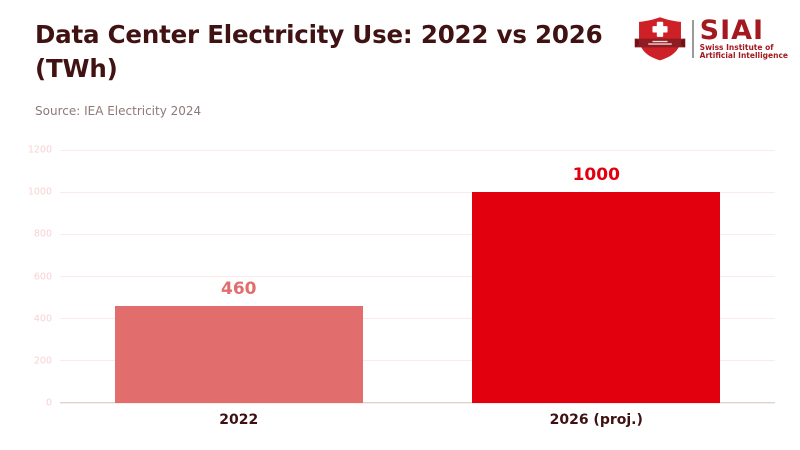 This screenshot has height=450, width=800. What do you see at coordinates (692, 39) in the screenshot?
I see `logo-divider` at bounding box center [692, 39].